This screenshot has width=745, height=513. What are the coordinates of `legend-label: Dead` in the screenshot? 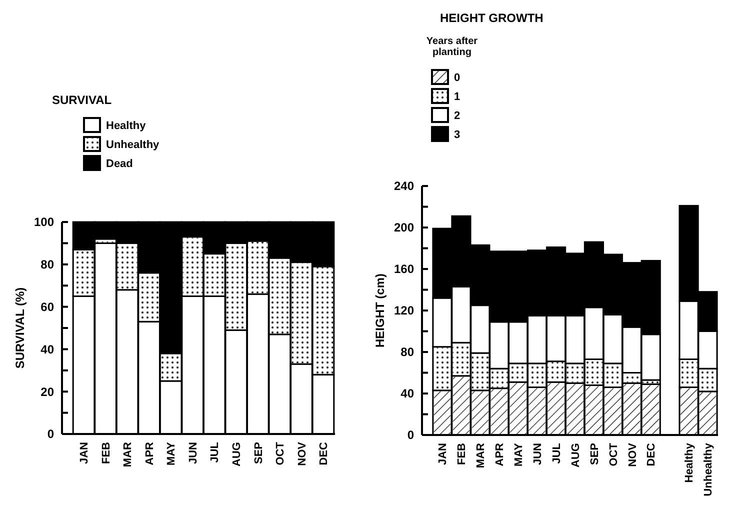 It's located at (119, 164).